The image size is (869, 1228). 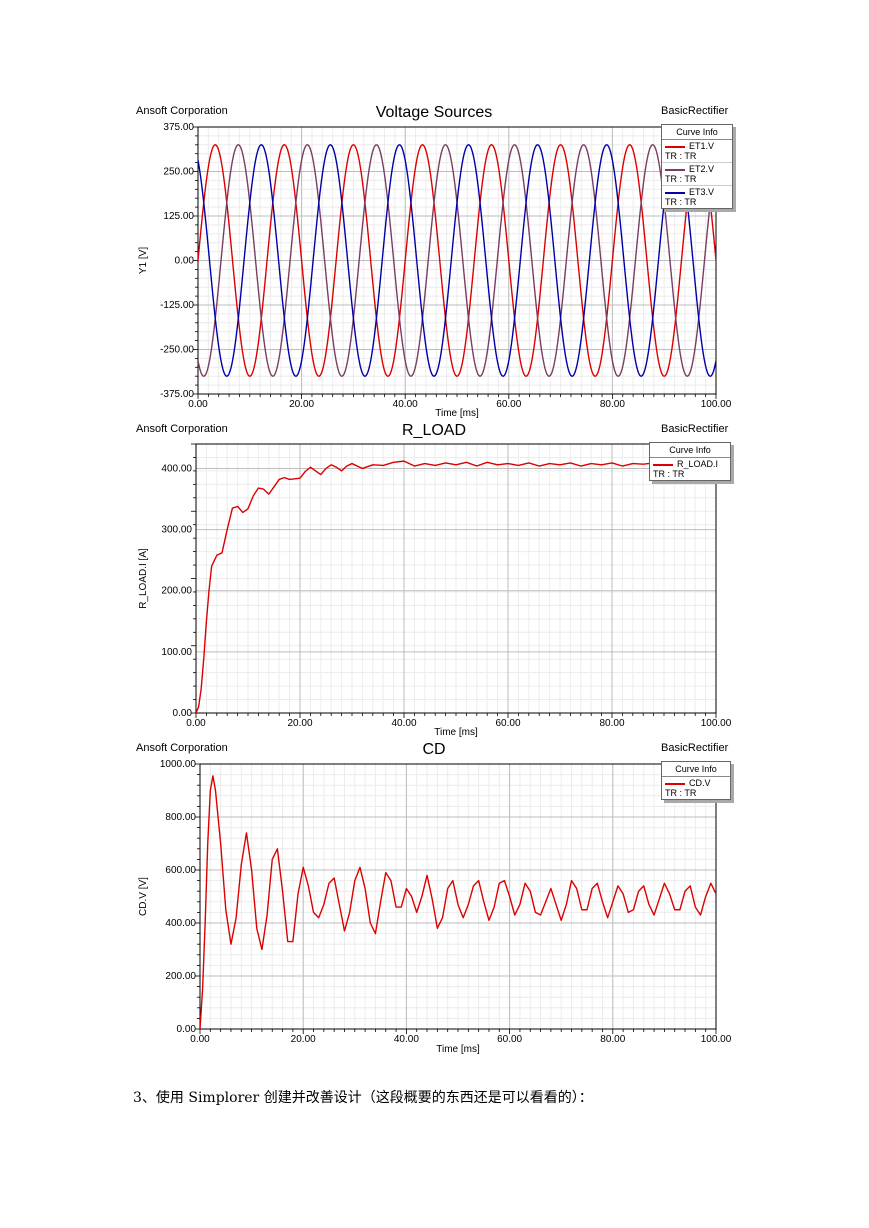 What do you see at coordinates (434, 749) in the screenshot?
I see `chart-title: CD` at bounding box center [434, 749].